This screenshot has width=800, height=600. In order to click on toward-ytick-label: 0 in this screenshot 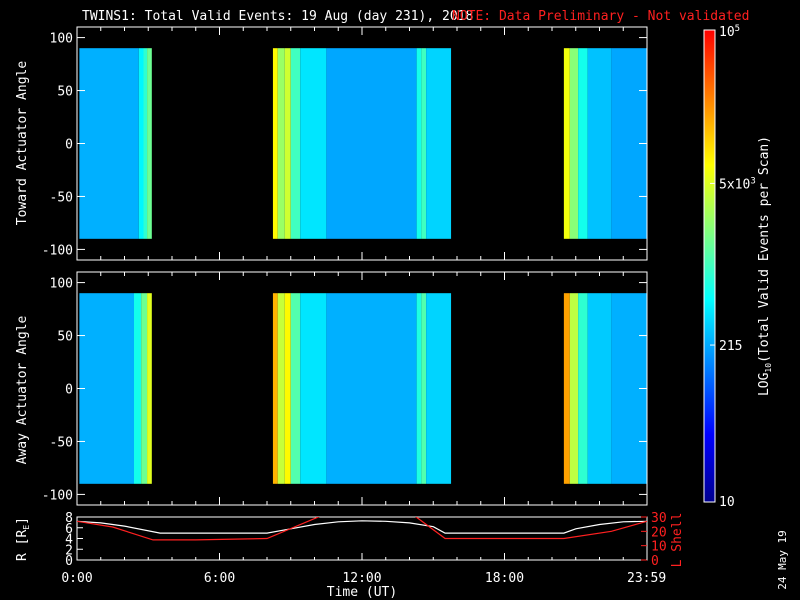, I will do `click(69, 145)`.